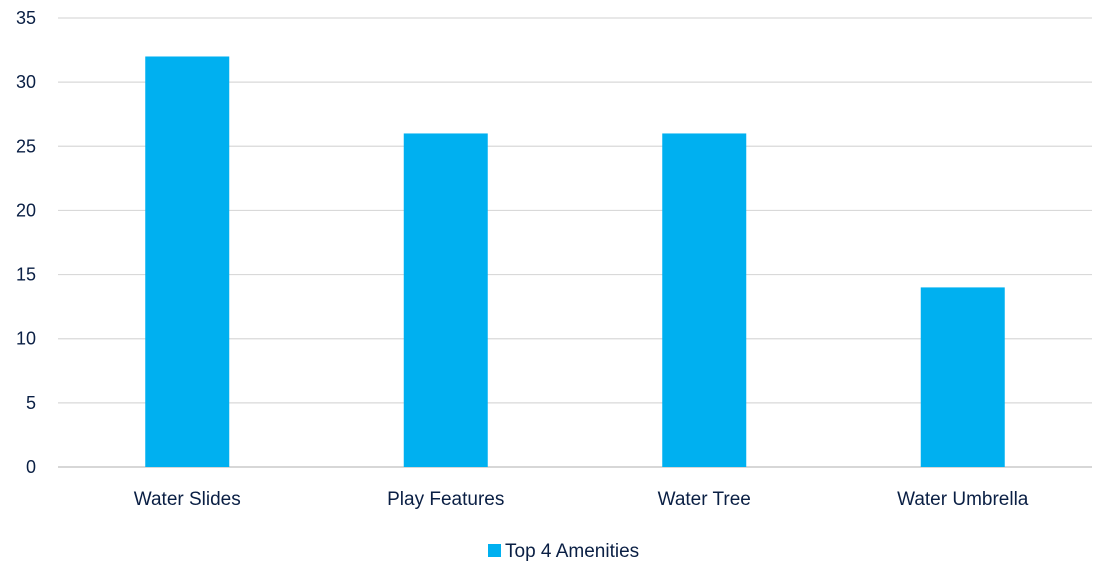 Image resolution: width=1109 pixels, height=572 pixels. What do you see at coordinates (26, 275) in the screenshot?
I see `y-tick-label: 15` at bounding box center [26, 275].